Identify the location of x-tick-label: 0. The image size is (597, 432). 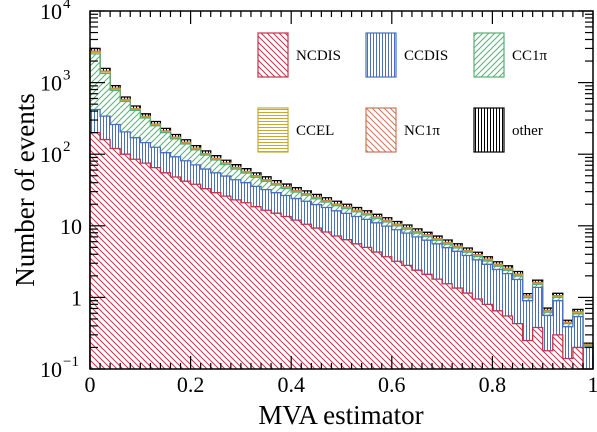
(90, 384).